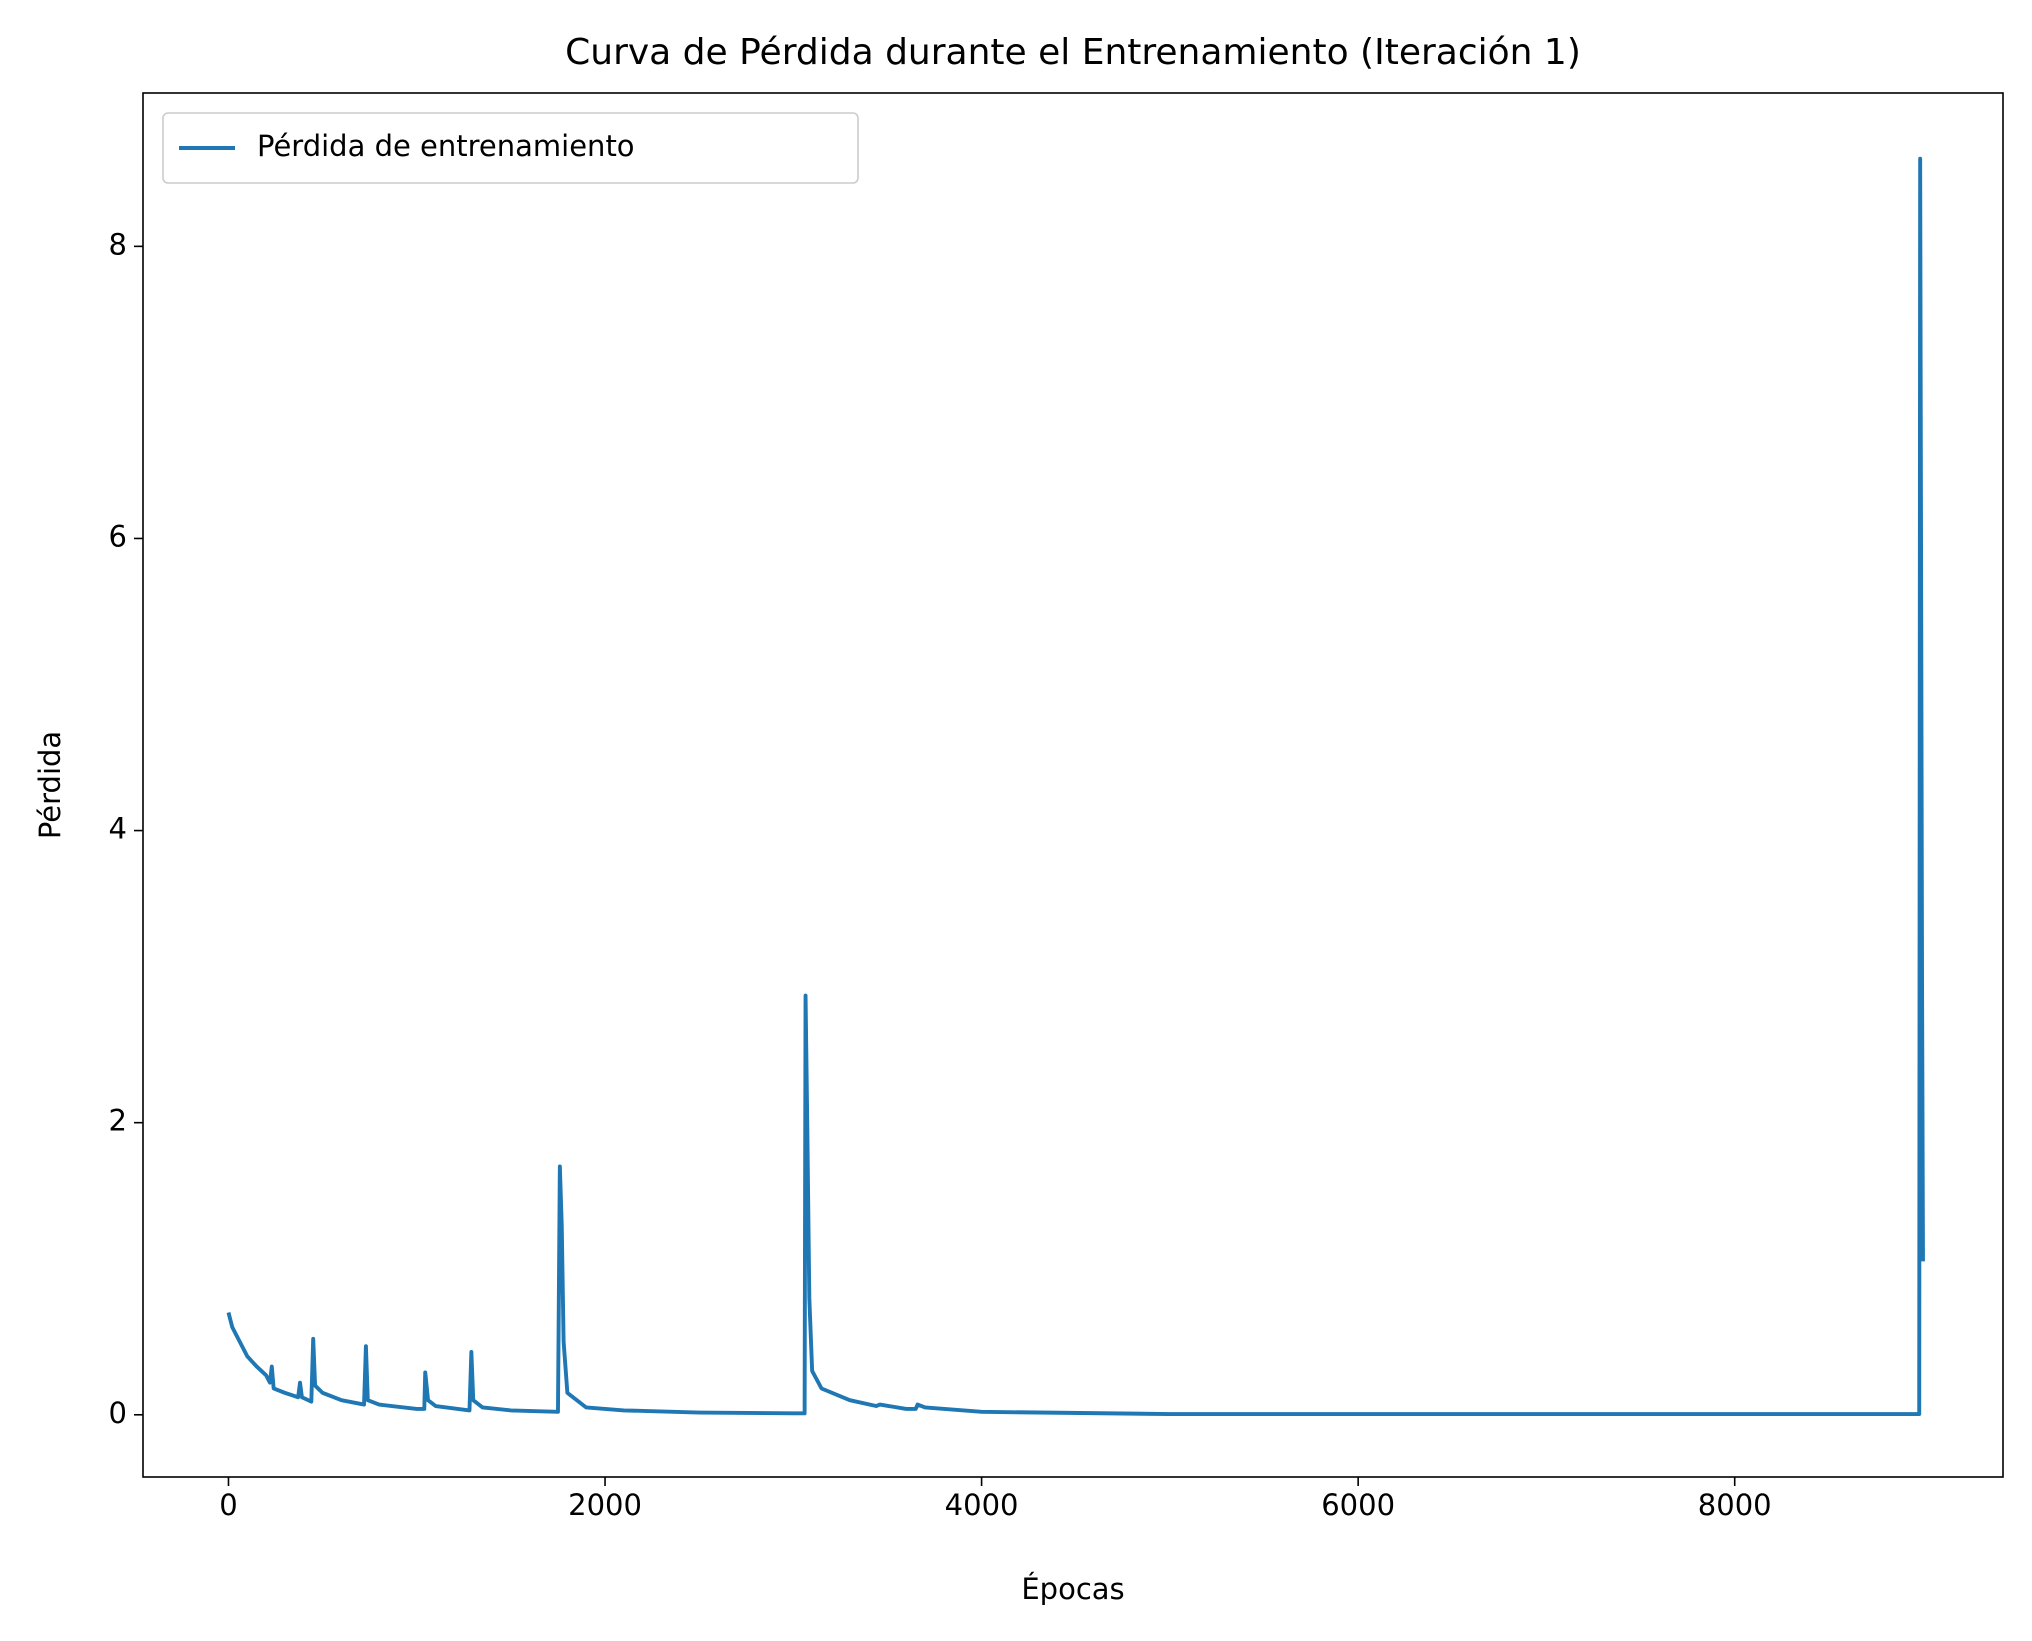  Describe the element at coordinates (50, 785) in the screenshot. I see `y-axis-label: Pérdida` at that location.